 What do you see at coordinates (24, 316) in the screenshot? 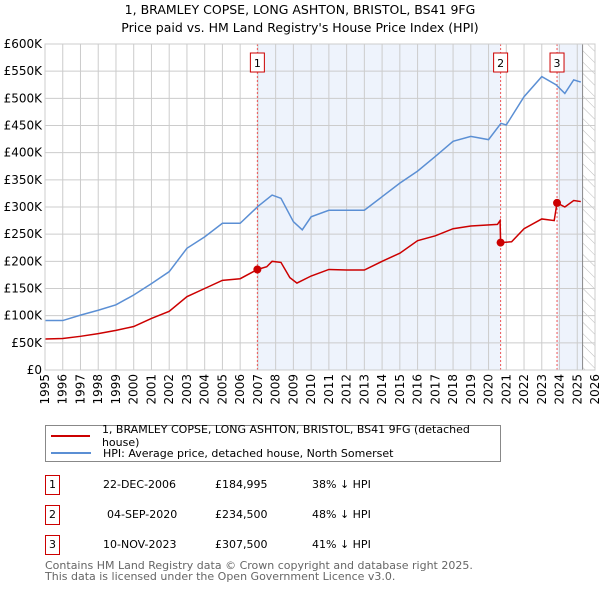
I see `y-tick-label: £100K` at bounding box center [24, 316].